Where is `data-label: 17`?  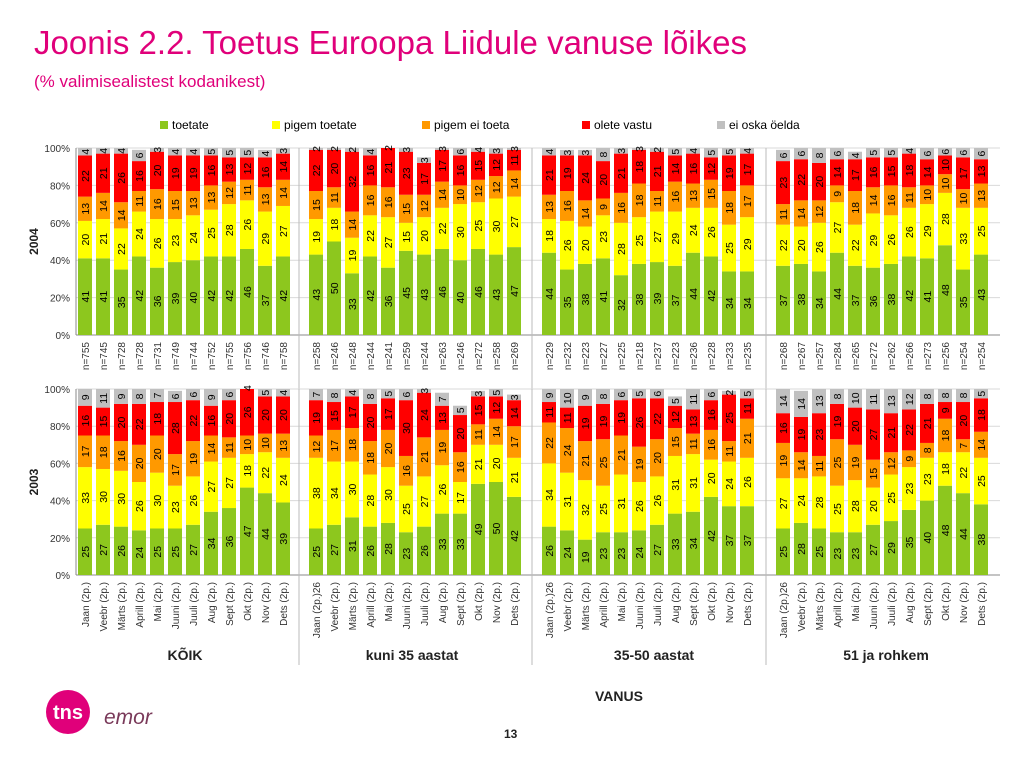
data-label: 17 is located at coordinates (389, 414).